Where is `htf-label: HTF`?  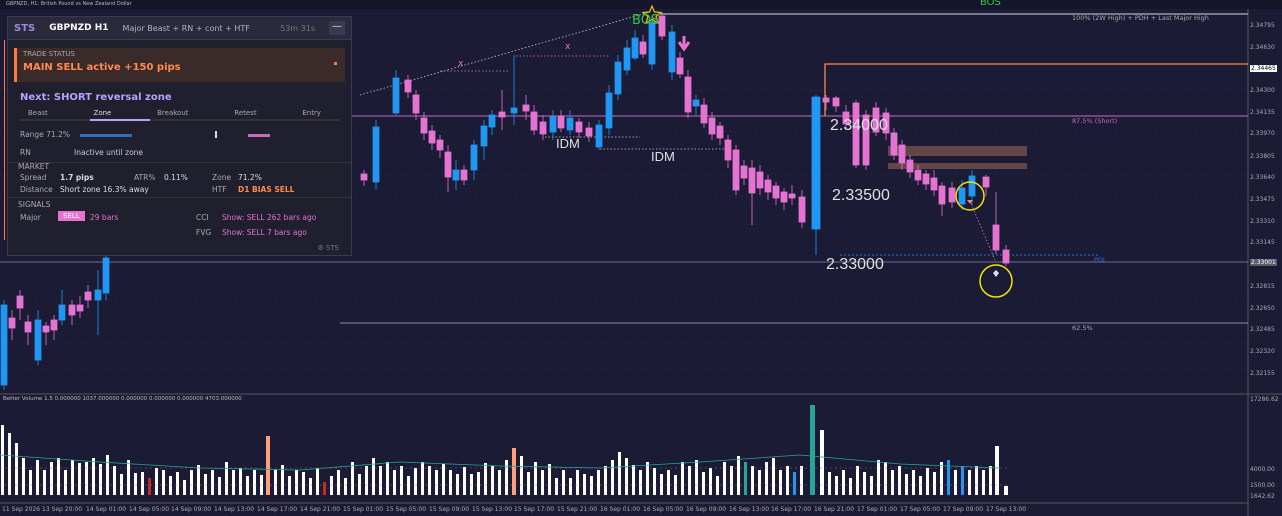 htf-label: HTF is located at coordinates (219, 189).